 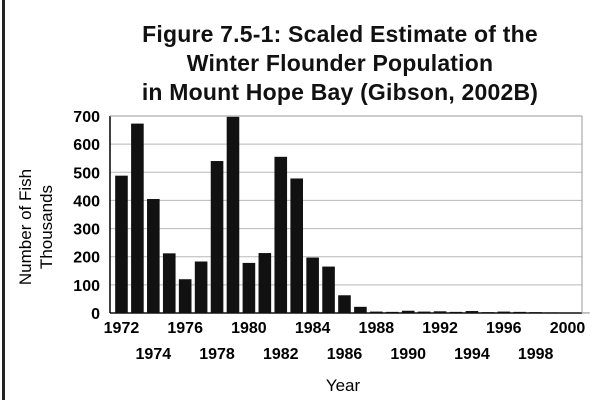 I want to click on bar-1975, so click(x=169, y=283).